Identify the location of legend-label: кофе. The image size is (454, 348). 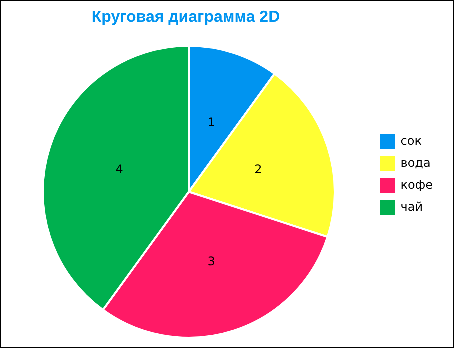
(416, 185).